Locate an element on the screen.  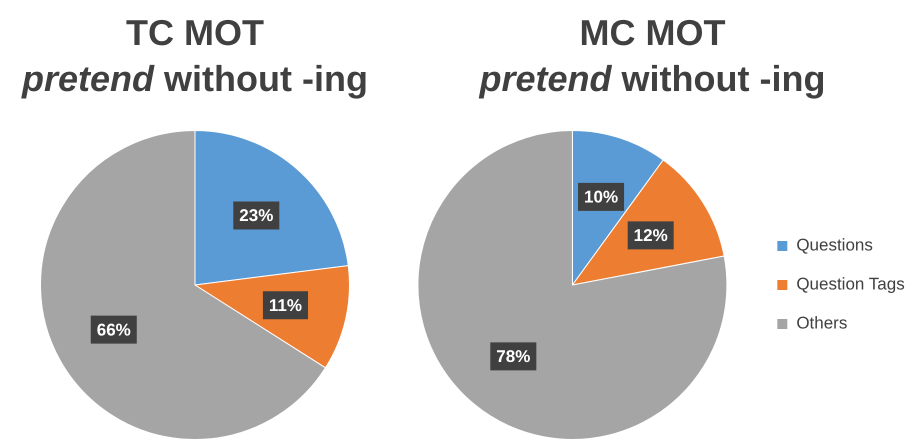
legend-label: Questions is located at coordinates (834, 245).